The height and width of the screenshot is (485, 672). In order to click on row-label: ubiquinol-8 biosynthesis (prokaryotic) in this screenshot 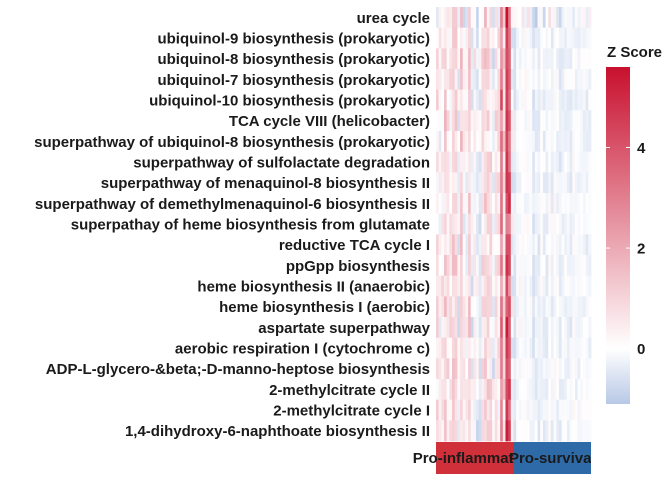, I will do `click(293, 59)`.